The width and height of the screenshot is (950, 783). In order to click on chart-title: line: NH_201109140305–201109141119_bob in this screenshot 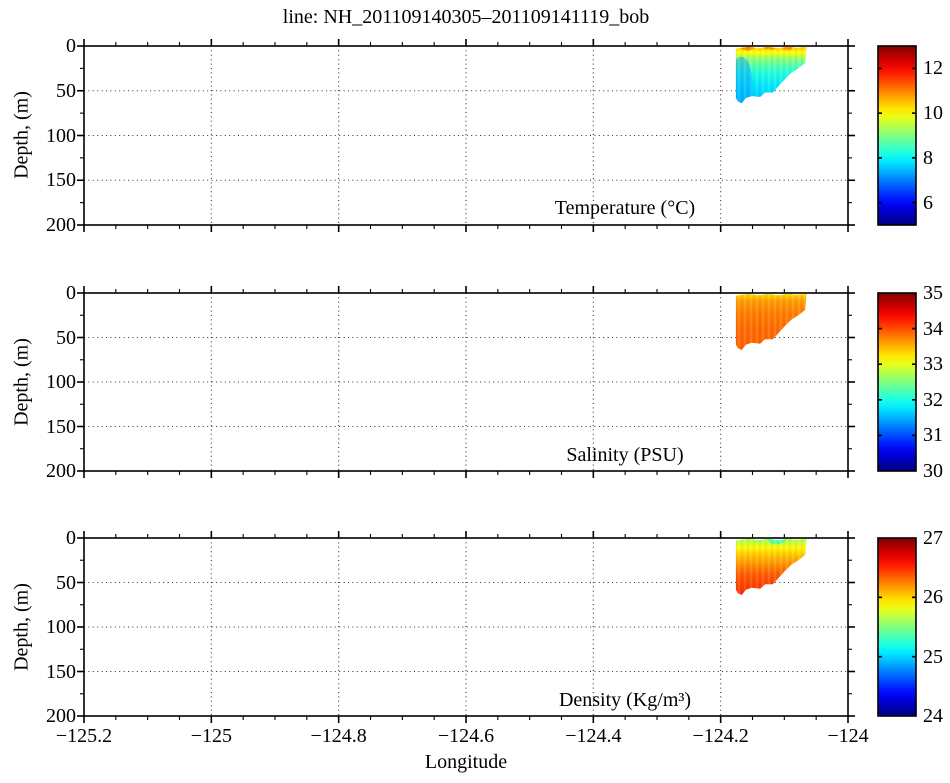, I will do `click(466, 17)`.